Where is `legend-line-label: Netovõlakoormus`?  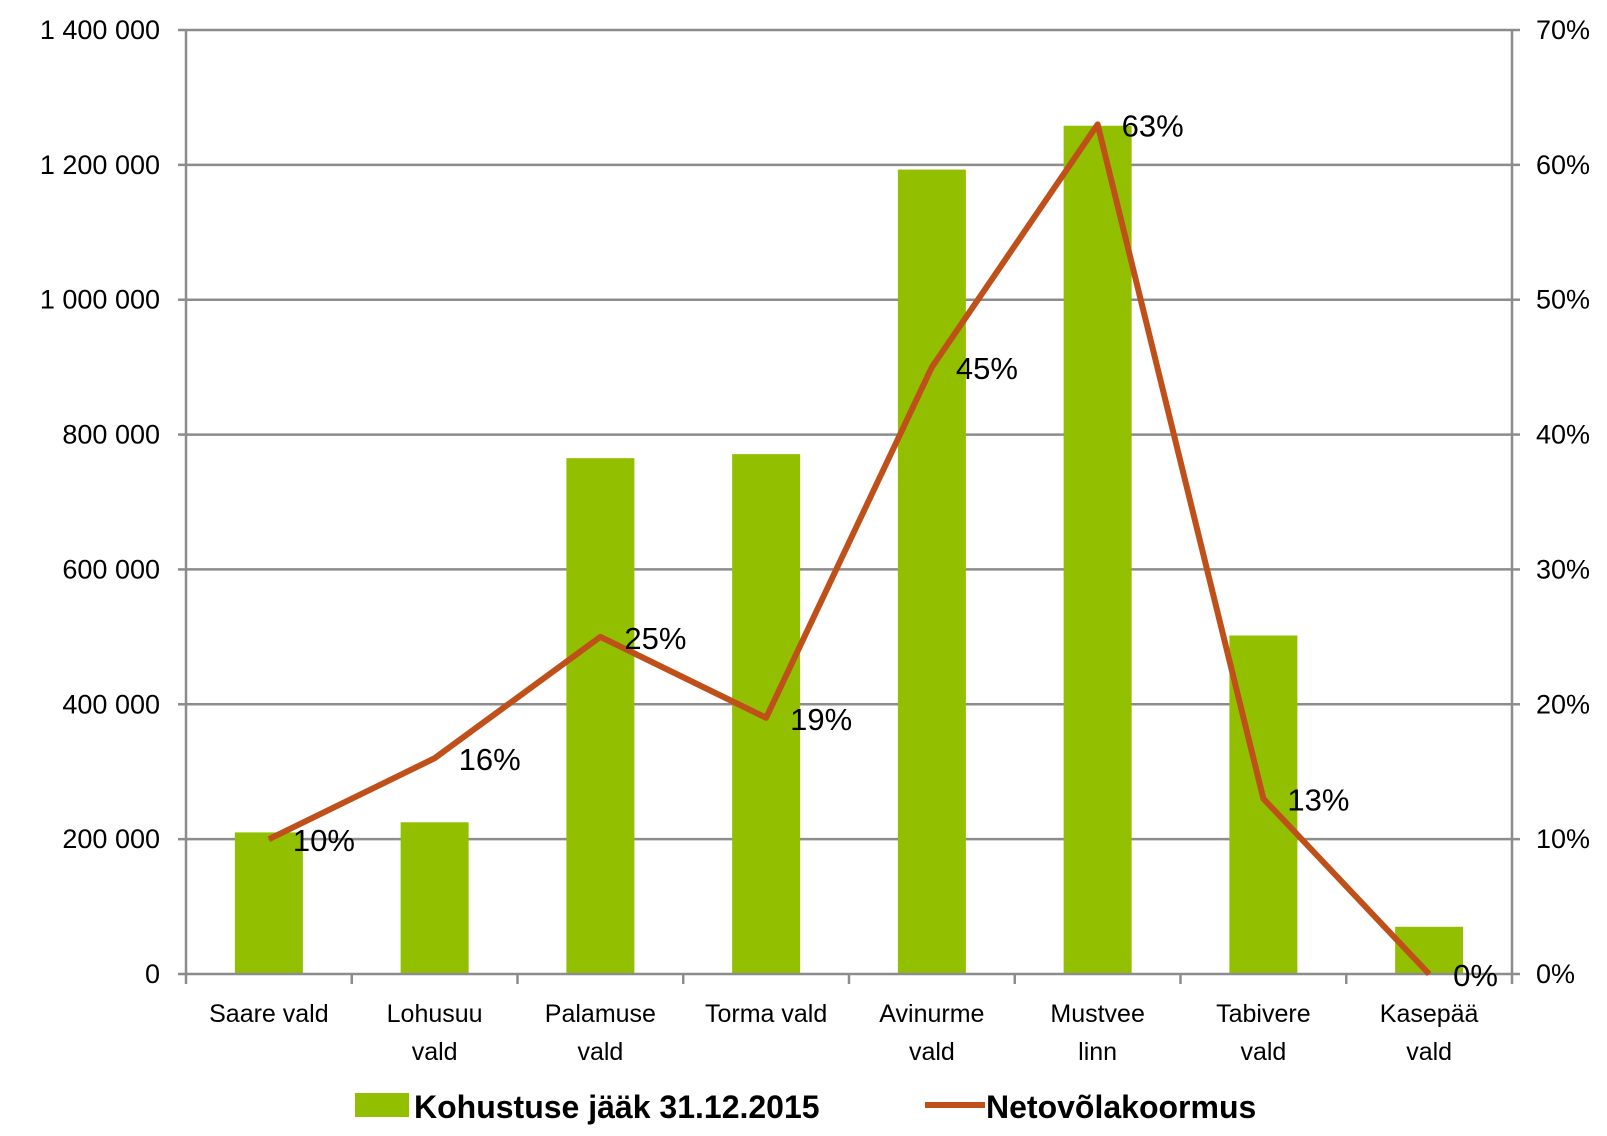 legend-line-label: Netovõlakoormus is located at coordinates (1121, 1107).